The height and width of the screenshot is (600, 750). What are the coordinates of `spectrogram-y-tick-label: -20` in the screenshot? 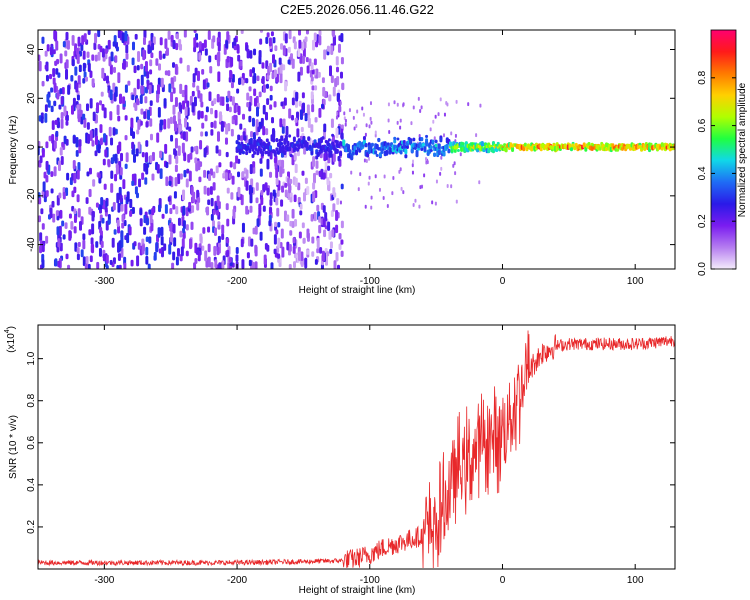 It's located at (31, 195).